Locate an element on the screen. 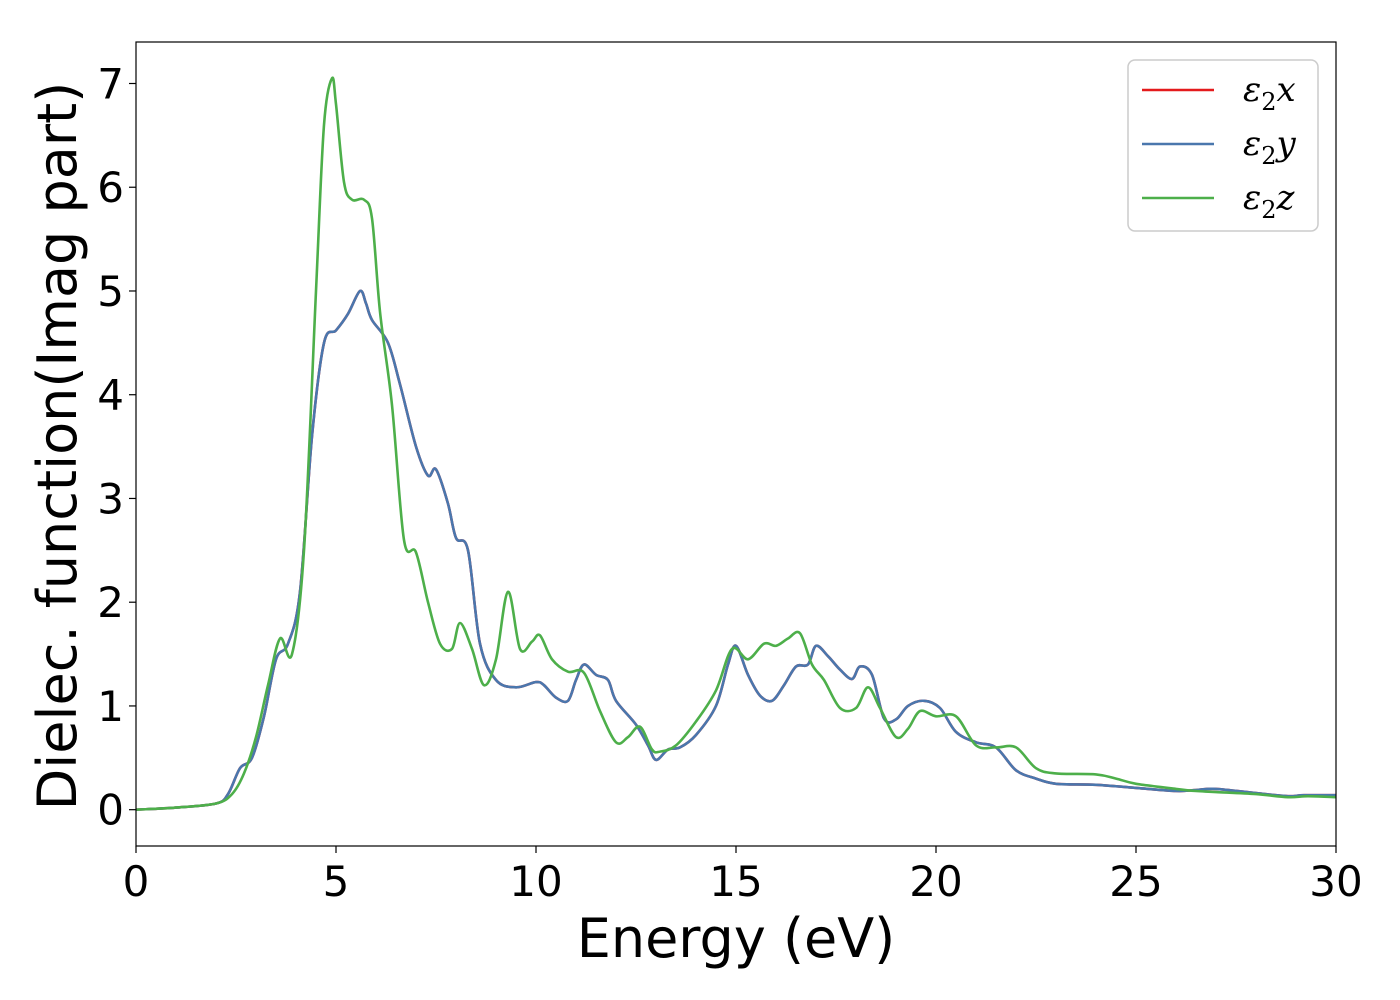 Image resolution: width=1400 pixels, height=1000 pixels. x-axis-ticks: 0 5 10 15 20 25 30 is located at coordinates (743, 876).